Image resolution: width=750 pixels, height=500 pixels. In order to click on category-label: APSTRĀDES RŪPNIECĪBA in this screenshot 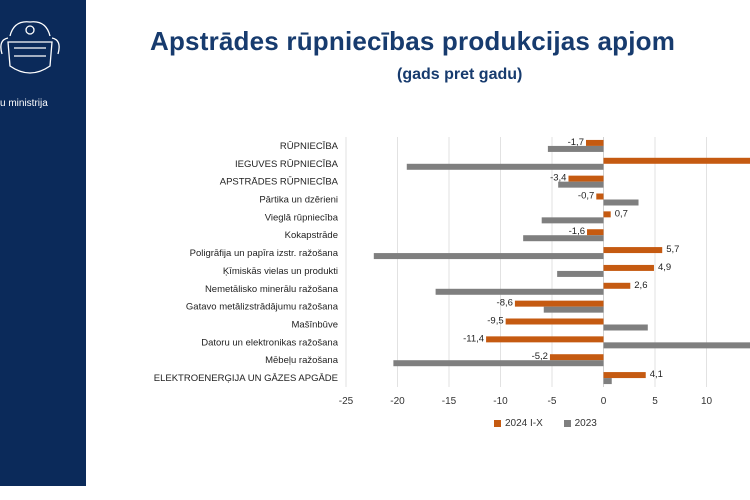, I will do `click(279, 182)`.